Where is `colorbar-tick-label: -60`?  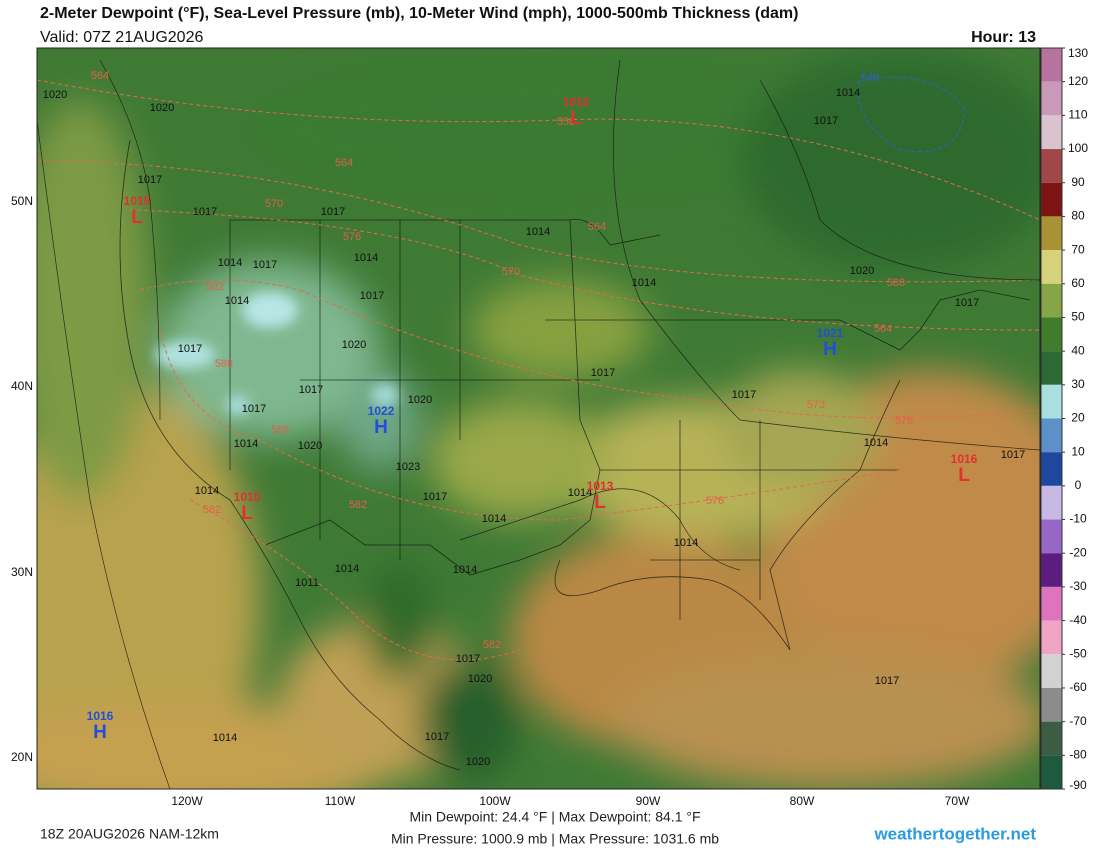
colorbar-tick-label: -60 is located at coordinates (1078, 687).